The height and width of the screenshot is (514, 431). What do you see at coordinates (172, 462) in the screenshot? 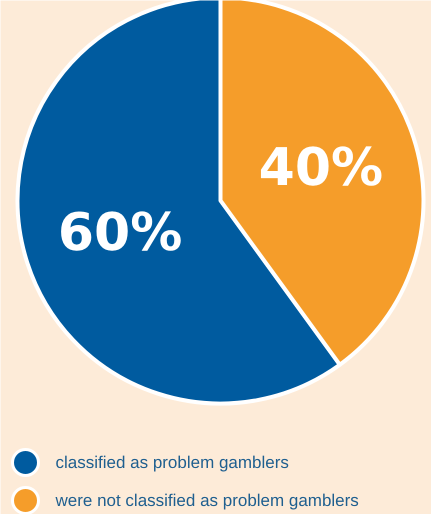
I see `legend-label: classified as problem gamblers` at bounding box center [172, 462].